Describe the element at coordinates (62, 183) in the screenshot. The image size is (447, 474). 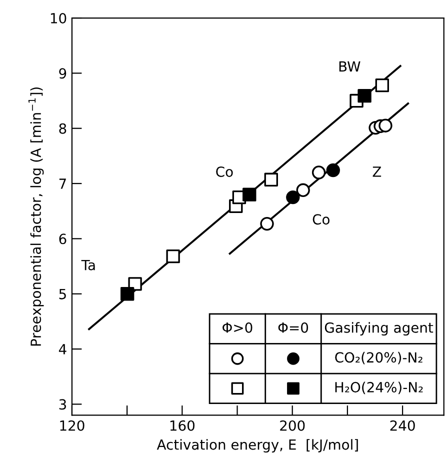
I see `y-tick-label: 7` at that location.